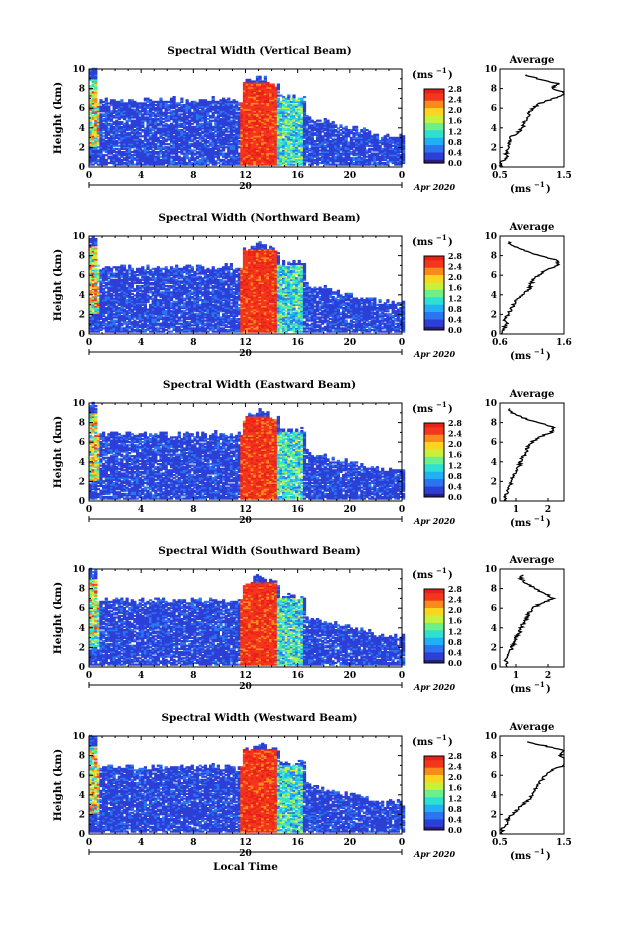 This screenshot has width=618, height=933. I want to click on average-unit-close: ), so click(548, 189).